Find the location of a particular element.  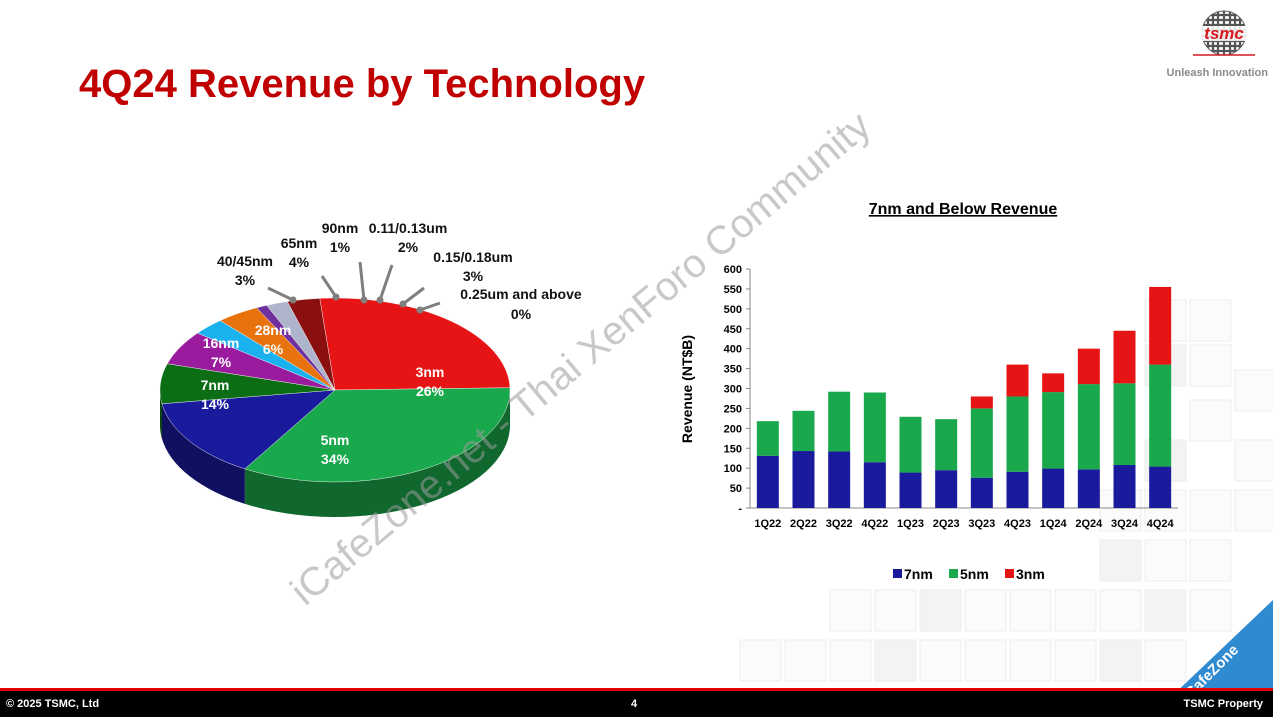

pie-label-16nm: 16nm is located at coordinates (221, 343).